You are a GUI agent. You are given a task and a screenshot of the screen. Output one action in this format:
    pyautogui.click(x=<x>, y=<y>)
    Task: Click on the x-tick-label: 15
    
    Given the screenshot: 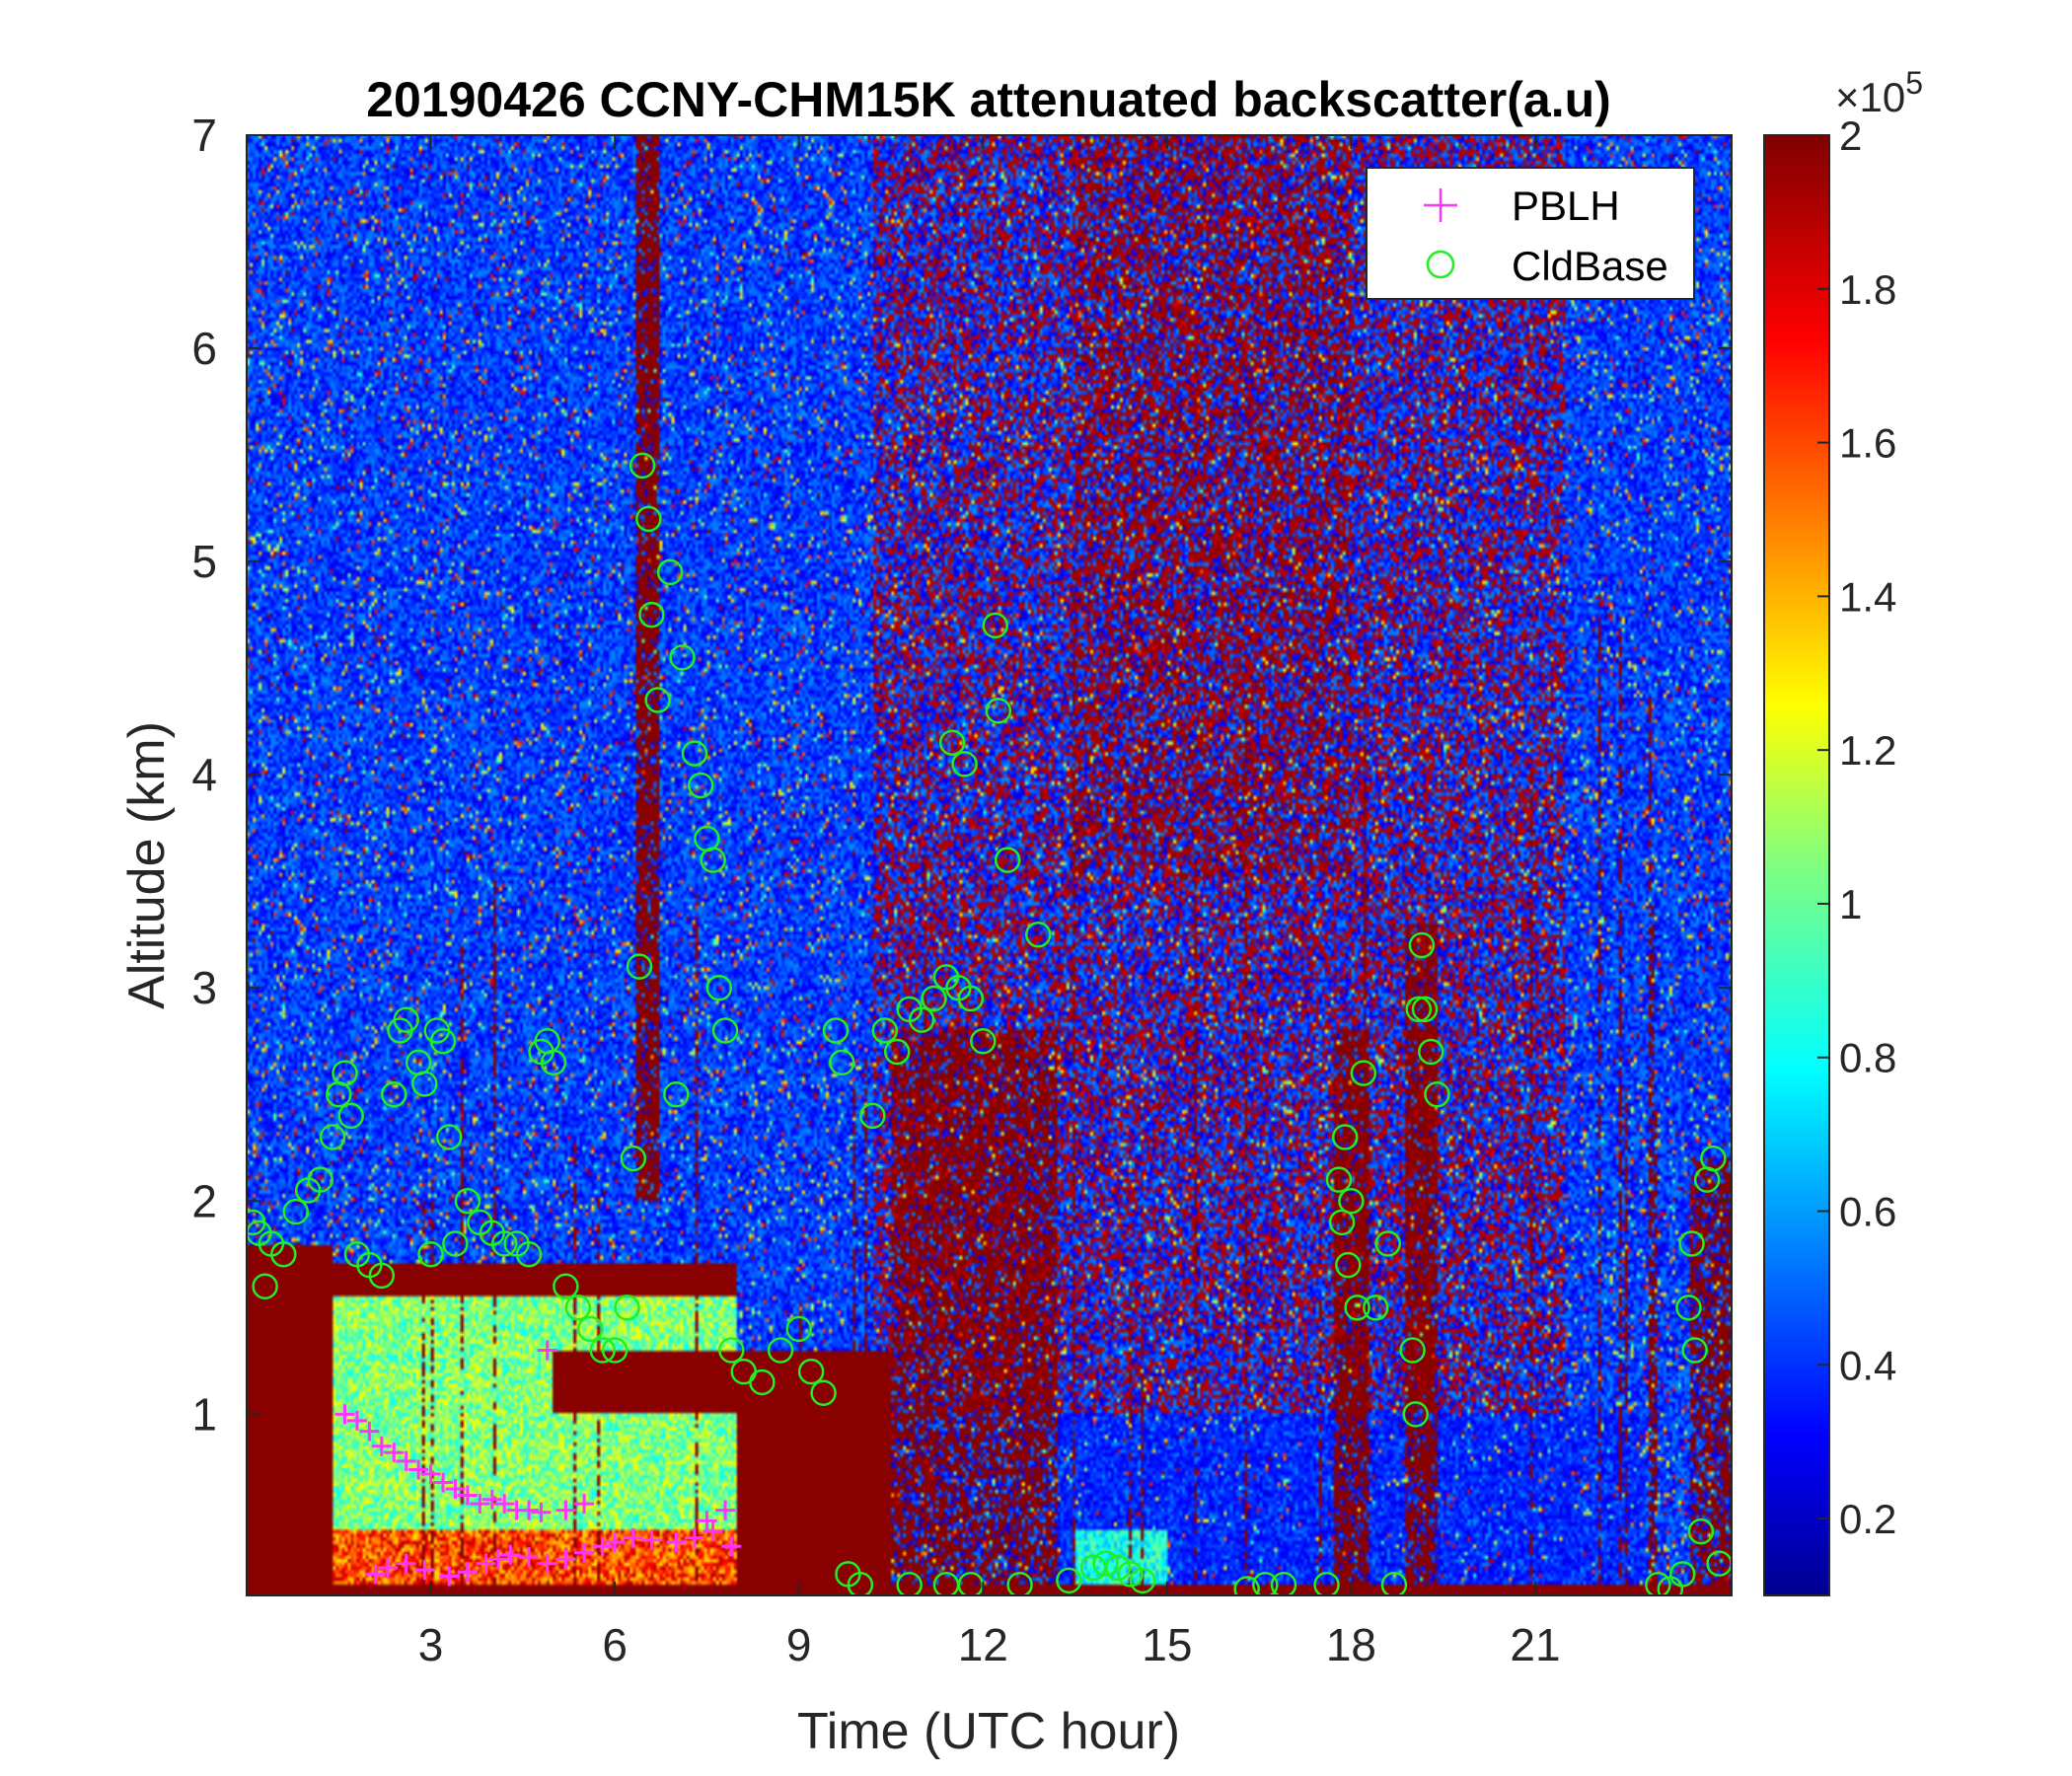 What is the action you would take?
    pyautogui.click(x=1167, y=1645)
    